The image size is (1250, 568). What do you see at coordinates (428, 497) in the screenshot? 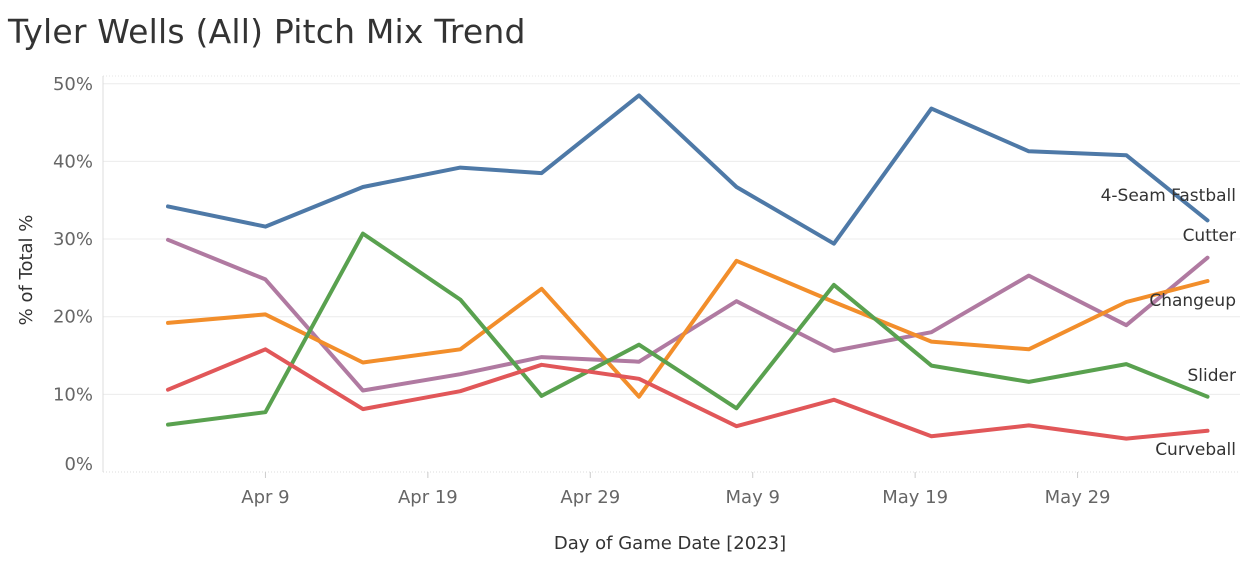
I see `x-tick-label: Apr 19` at bounding box center [428, 497].